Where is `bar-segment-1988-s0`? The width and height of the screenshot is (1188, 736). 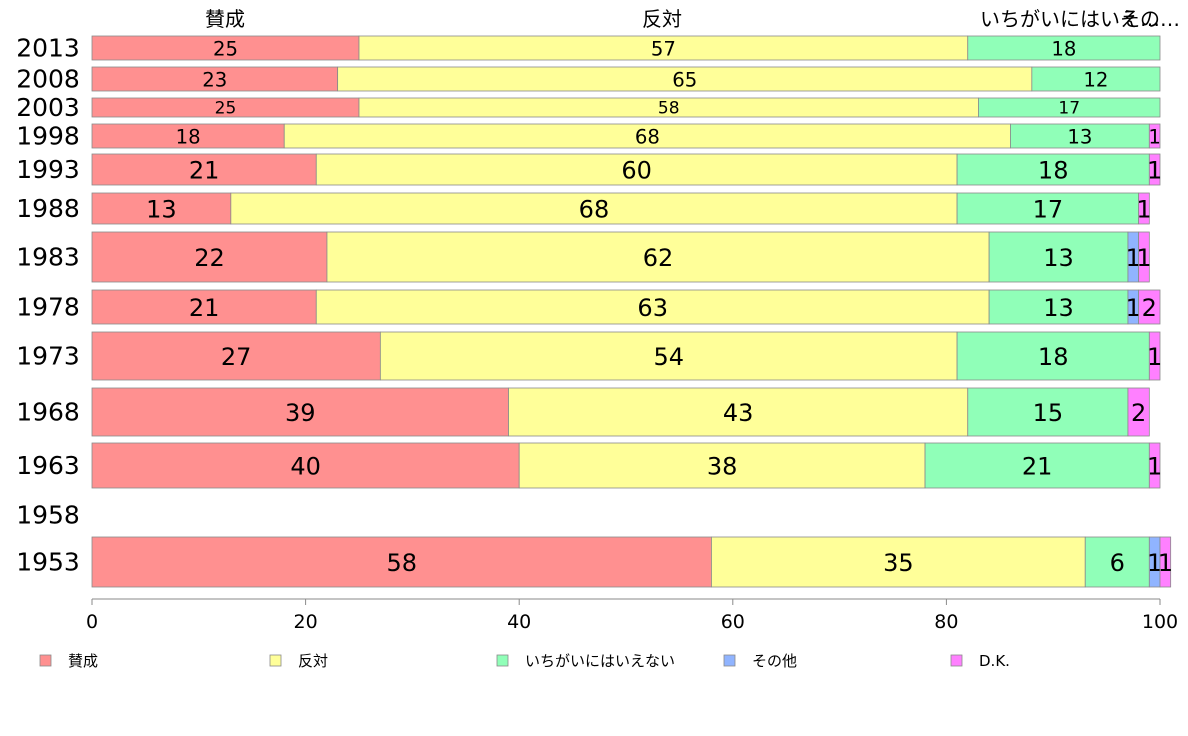
bar-segment-1988-s0 is located at coordinates (161, 208).